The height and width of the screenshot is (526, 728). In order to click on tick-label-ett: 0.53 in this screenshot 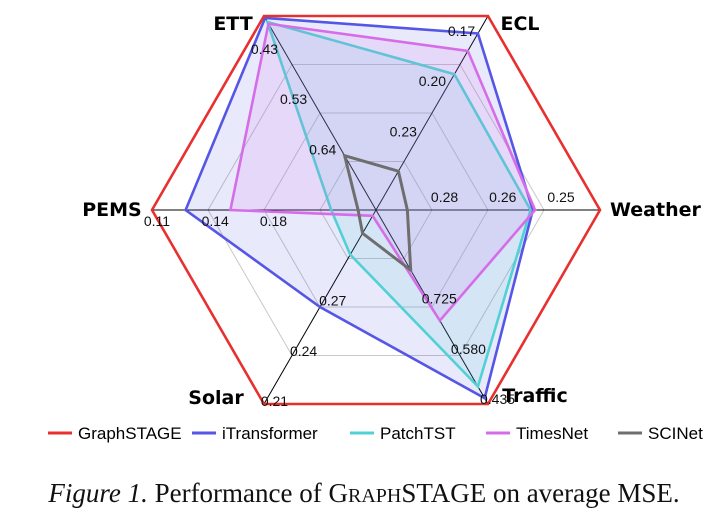, I will do `click(293, 99)`.